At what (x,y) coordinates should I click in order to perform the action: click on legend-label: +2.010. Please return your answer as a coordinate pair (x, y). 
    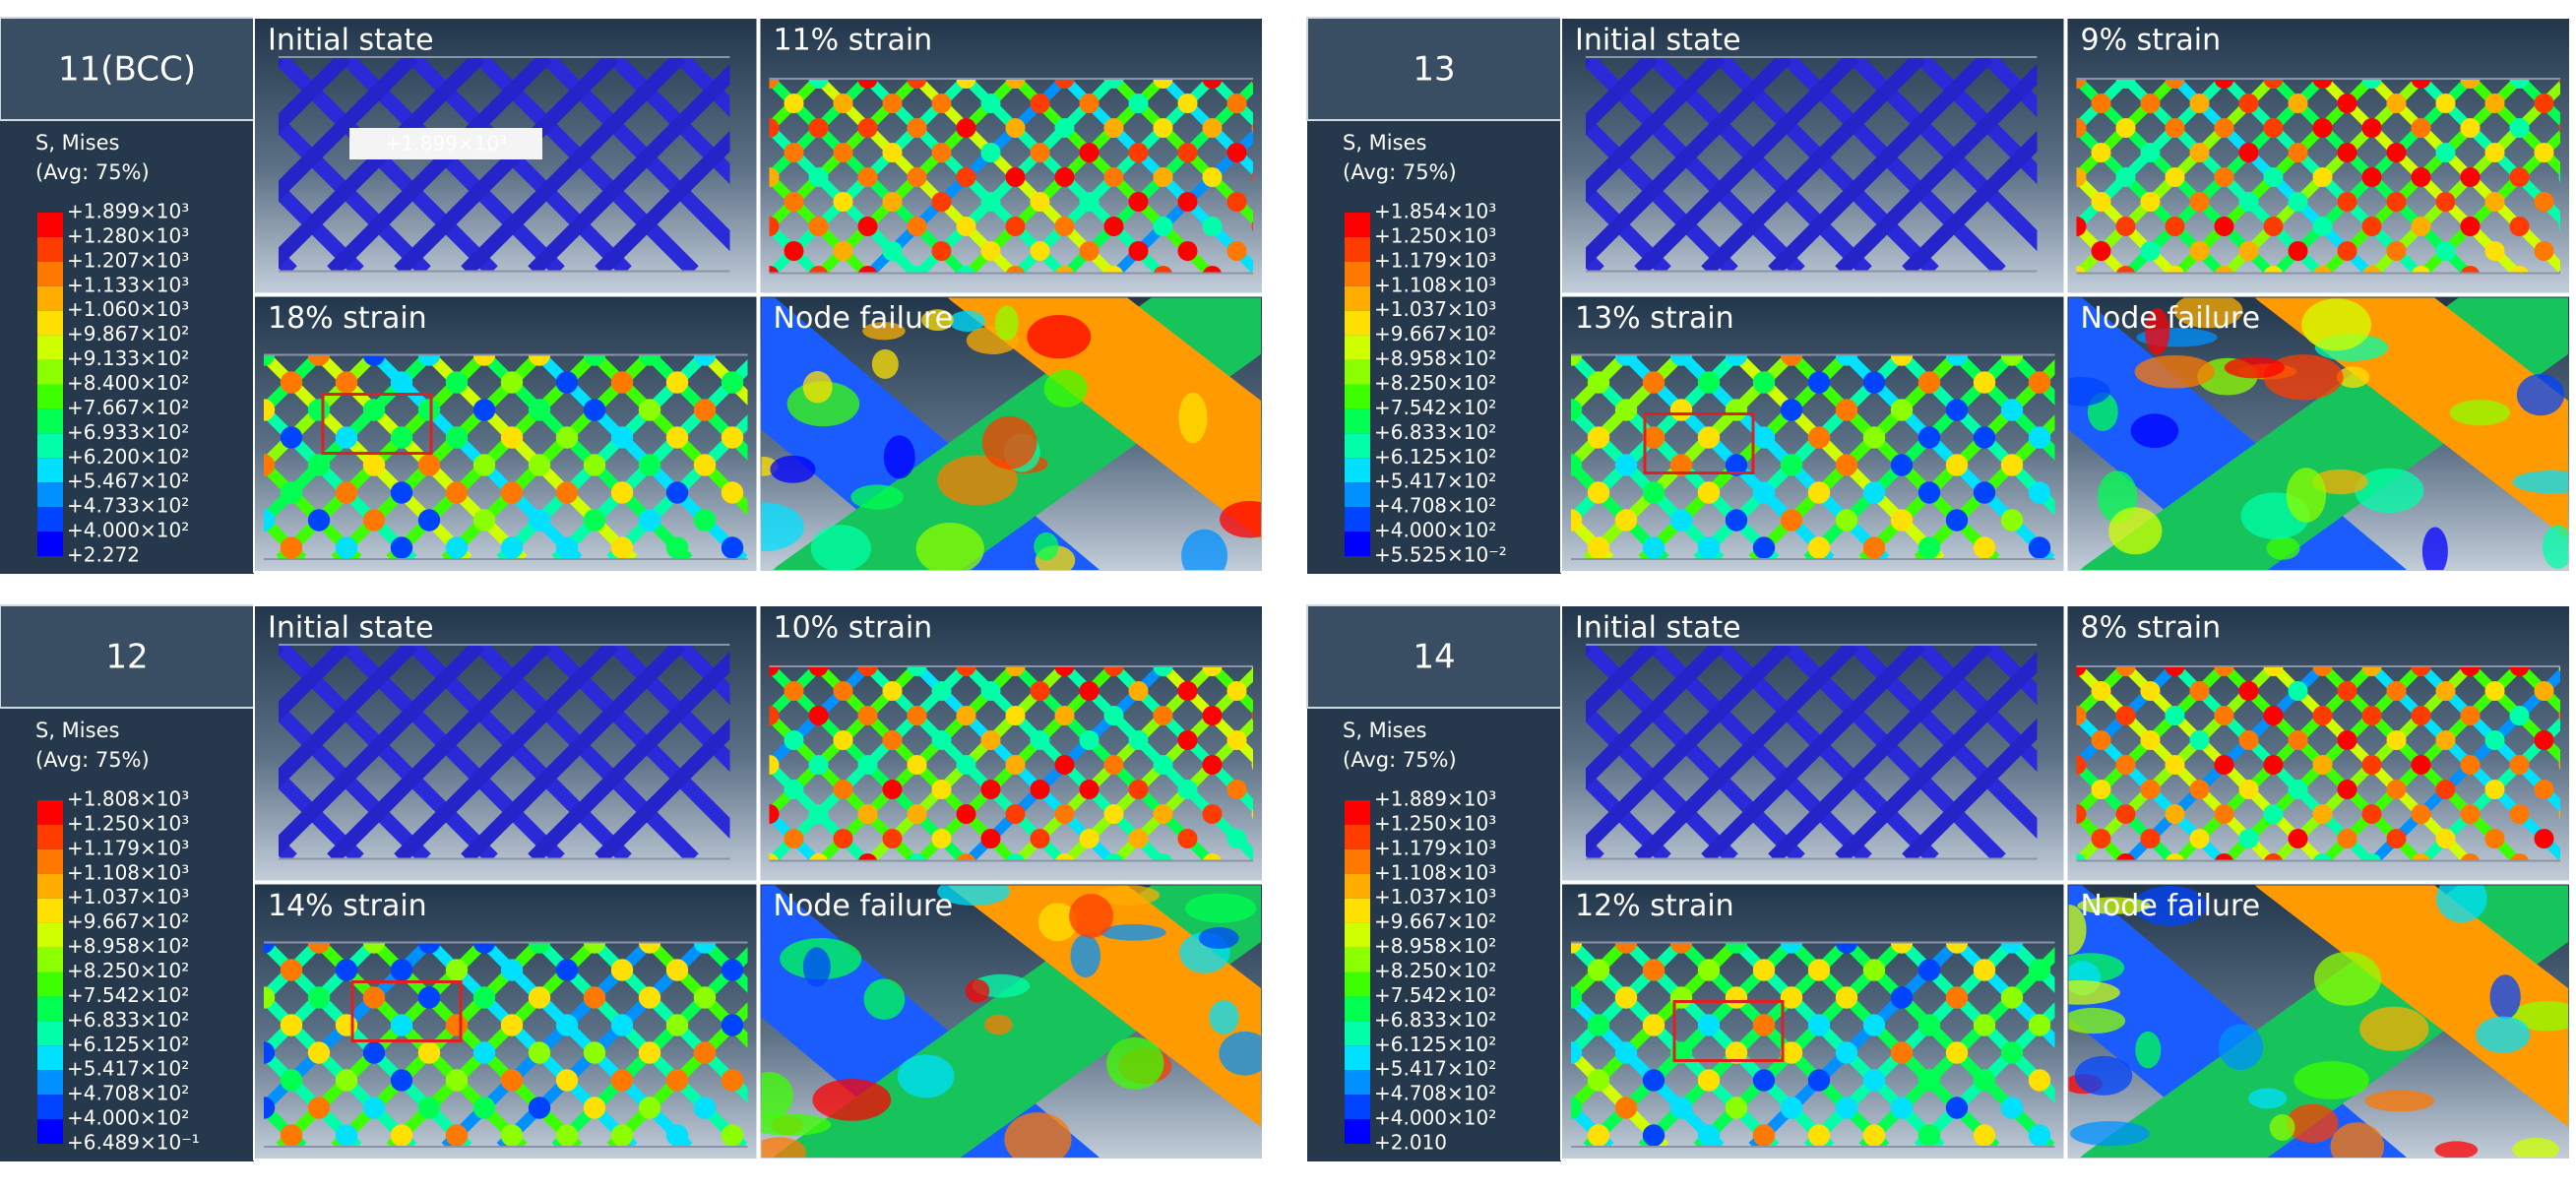
    Looking at the image, I should click on (1410, 1143).